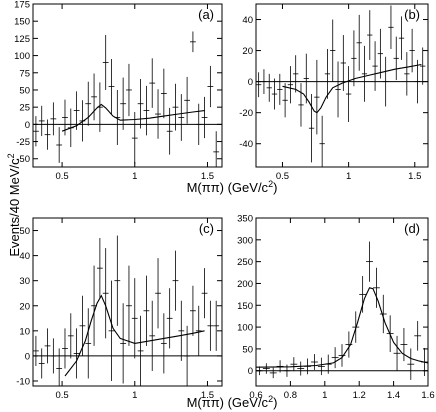 The image size is (436, 412). Describe the element at coordinates (245, 284) in the screenshot. I see `y-tick-label: 200` at that location.